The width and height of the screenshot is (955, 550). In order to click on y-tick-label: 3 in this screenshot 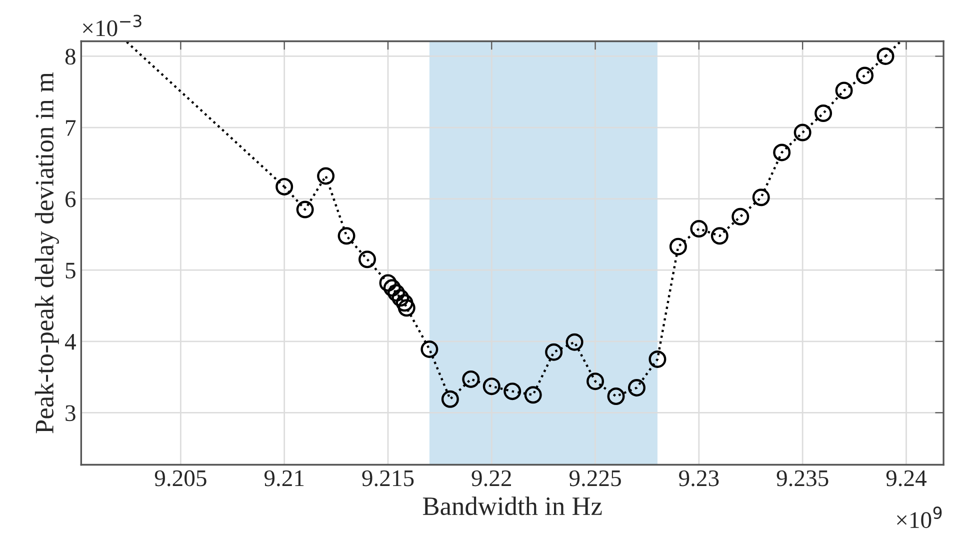, I will do `click(71, 413)`.